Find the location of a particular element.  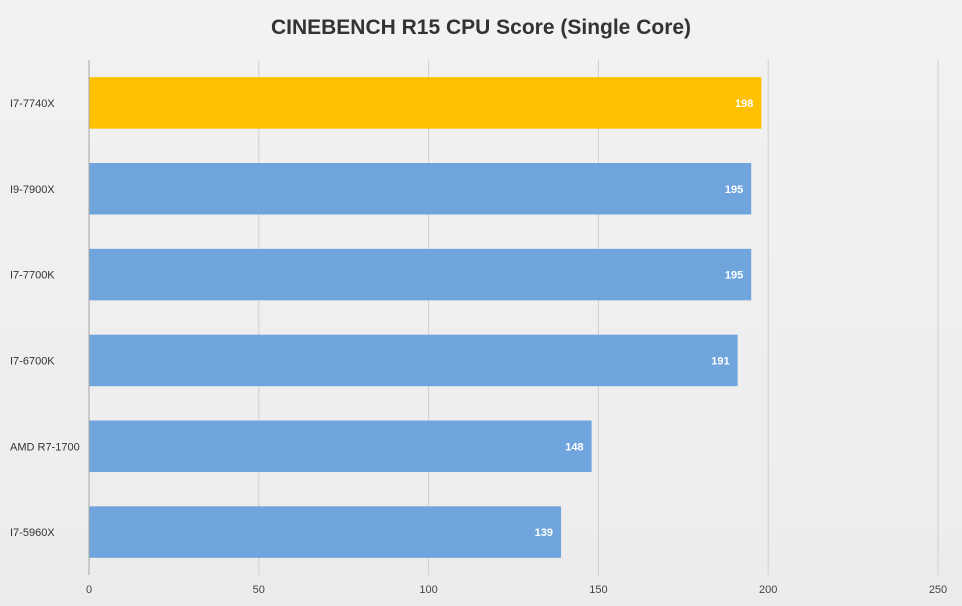

x-tick-label: 200 is located at coordinates (768, 590).